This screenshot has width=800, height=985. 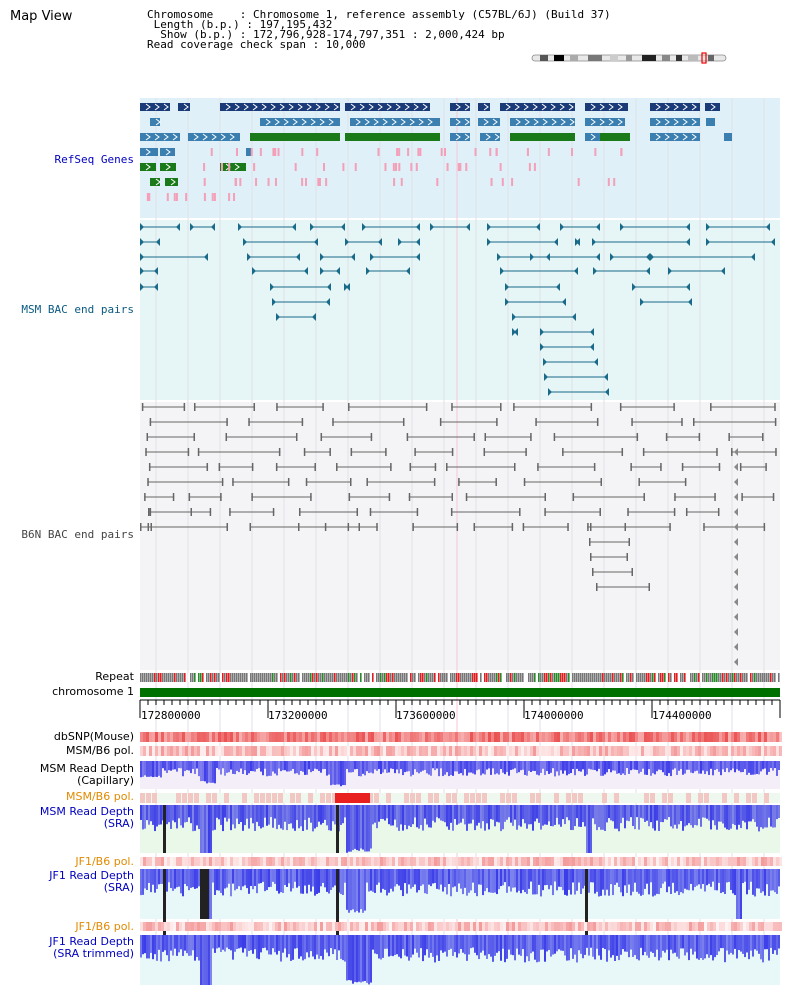 What do you see at coordinates (93, 736) in the screenshot?
I see `dbsnp-label: dbSNP(Mouse)` at bounding box center [93, 736].